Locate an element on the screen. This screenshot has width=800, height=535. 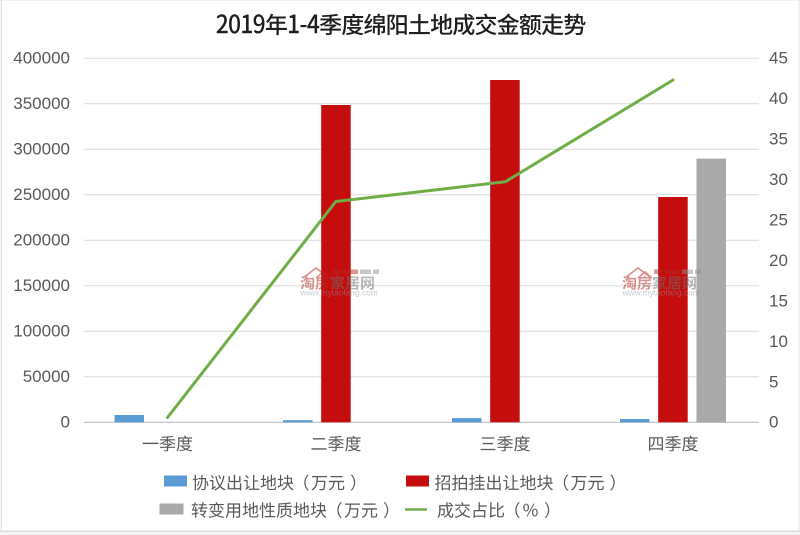
svg-text: 400000 is located at coordinates (41, 58).